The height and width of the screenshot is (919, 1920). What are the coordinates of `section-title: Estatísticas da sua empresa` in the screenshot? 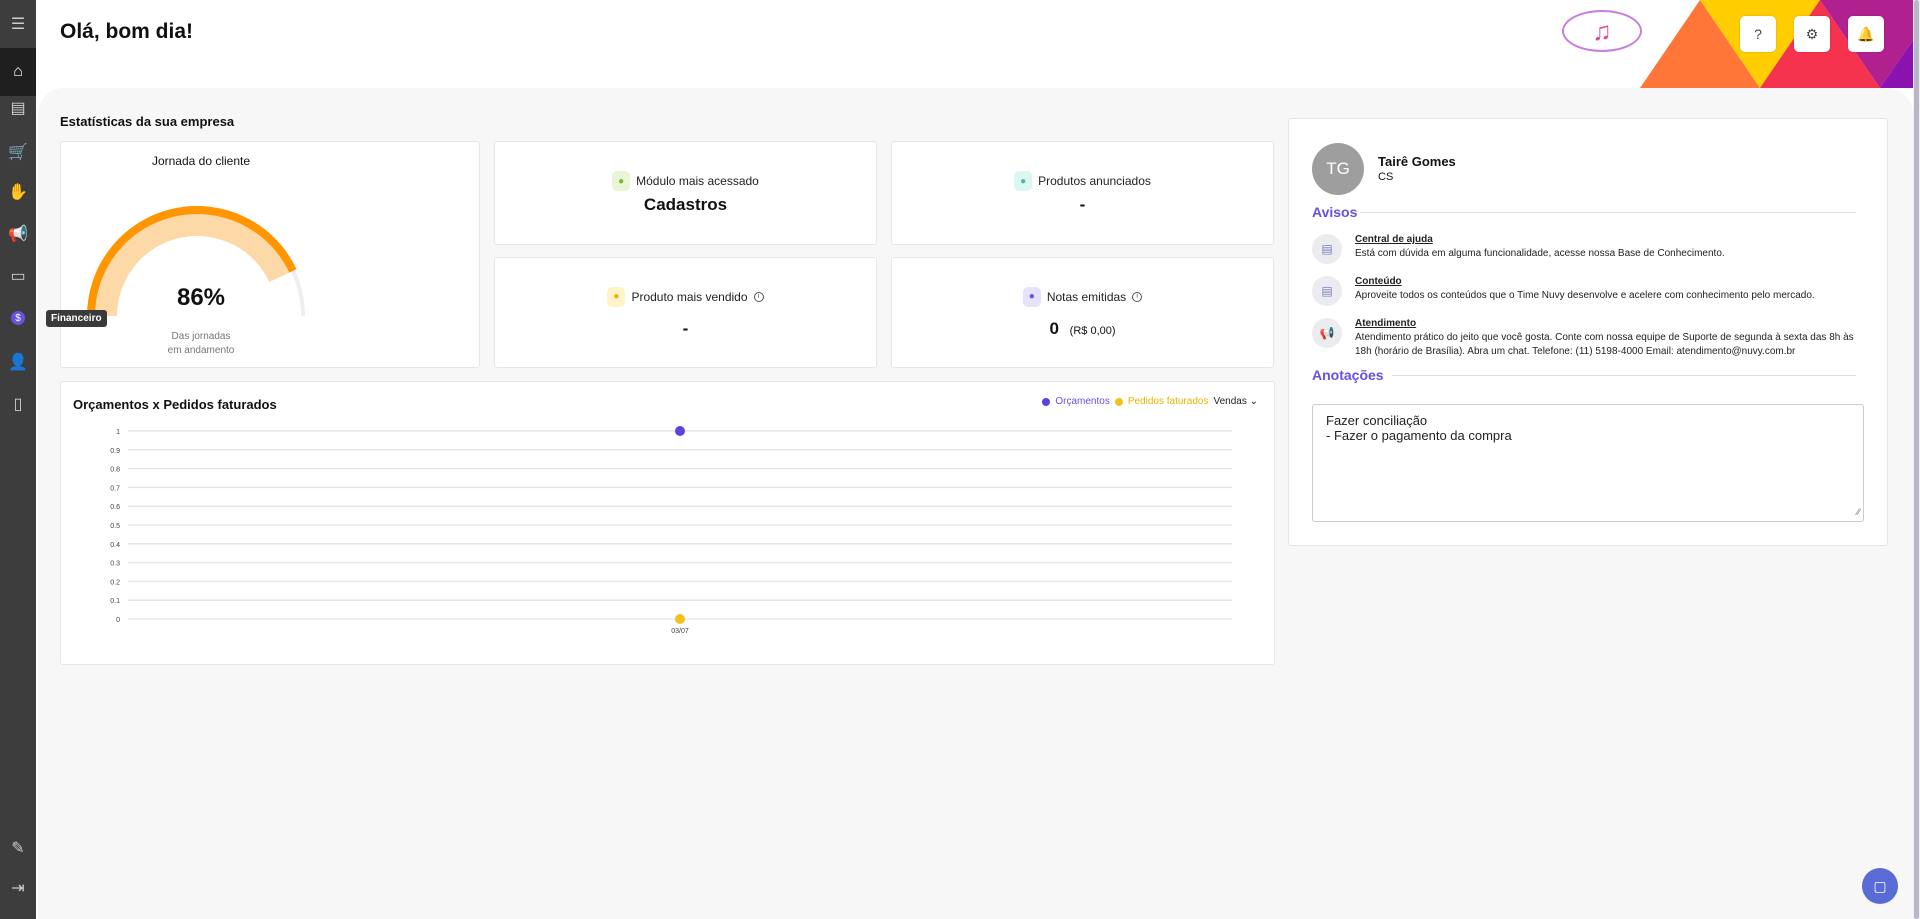 It's located at (147, 121).